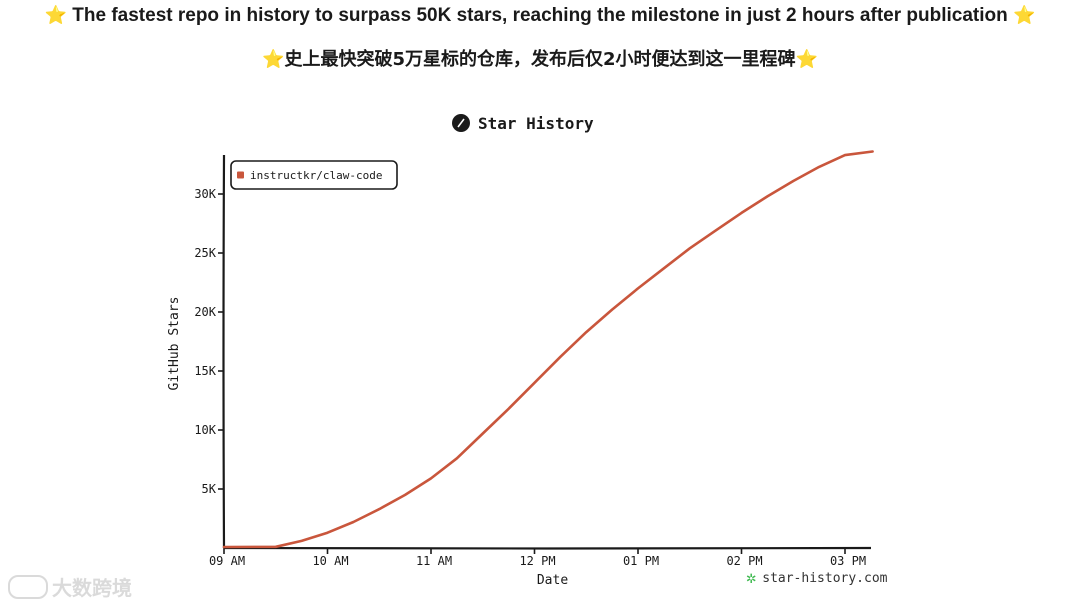 The image size is (1080, 607). I want to click on y-tick-label: 20K, so click(205, 312).